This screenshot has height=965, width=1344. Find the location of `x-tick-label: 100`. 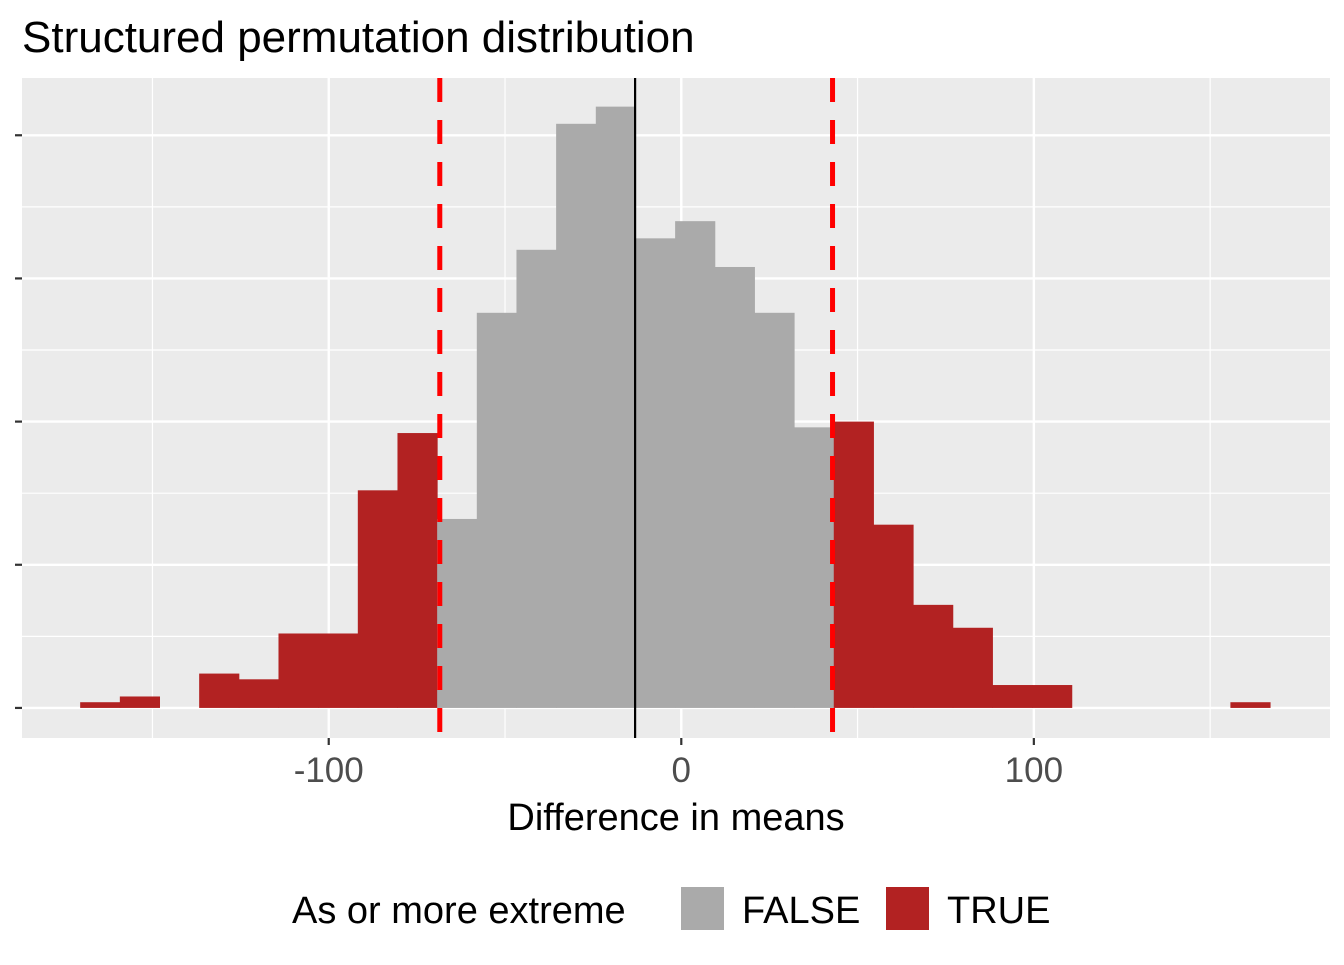

x-tick-label: 100 is located at coordinates (1034, 770).